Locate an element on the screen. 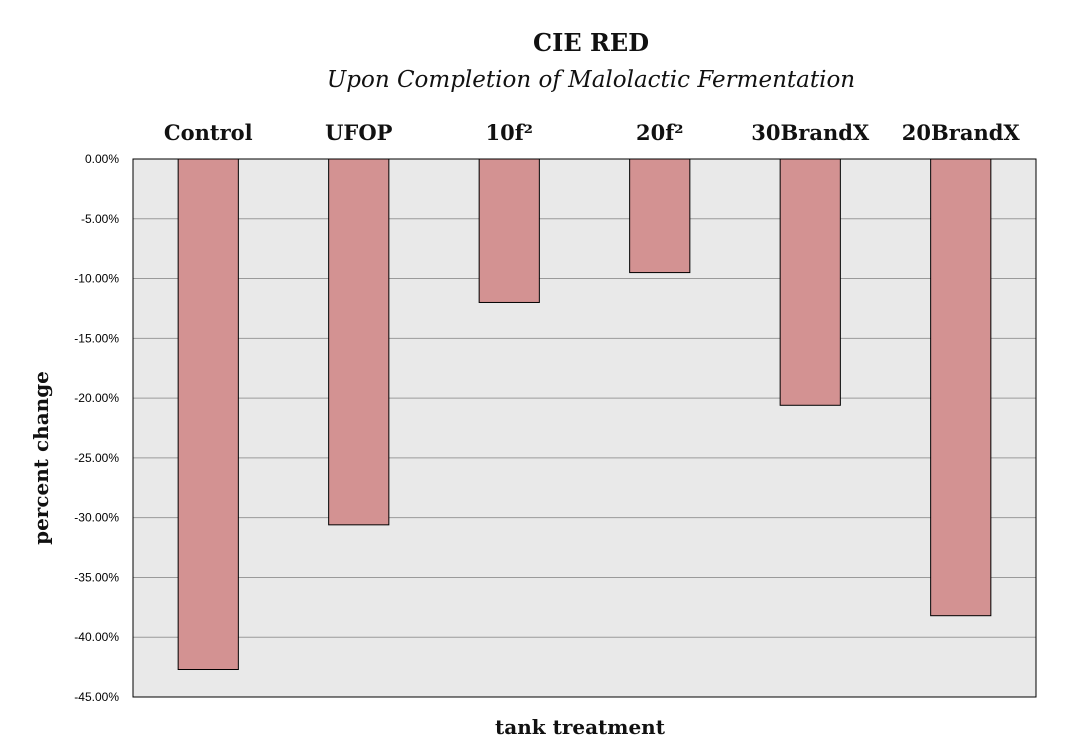  y-tick-label: -15.00% is located at coordinates (96, 338).